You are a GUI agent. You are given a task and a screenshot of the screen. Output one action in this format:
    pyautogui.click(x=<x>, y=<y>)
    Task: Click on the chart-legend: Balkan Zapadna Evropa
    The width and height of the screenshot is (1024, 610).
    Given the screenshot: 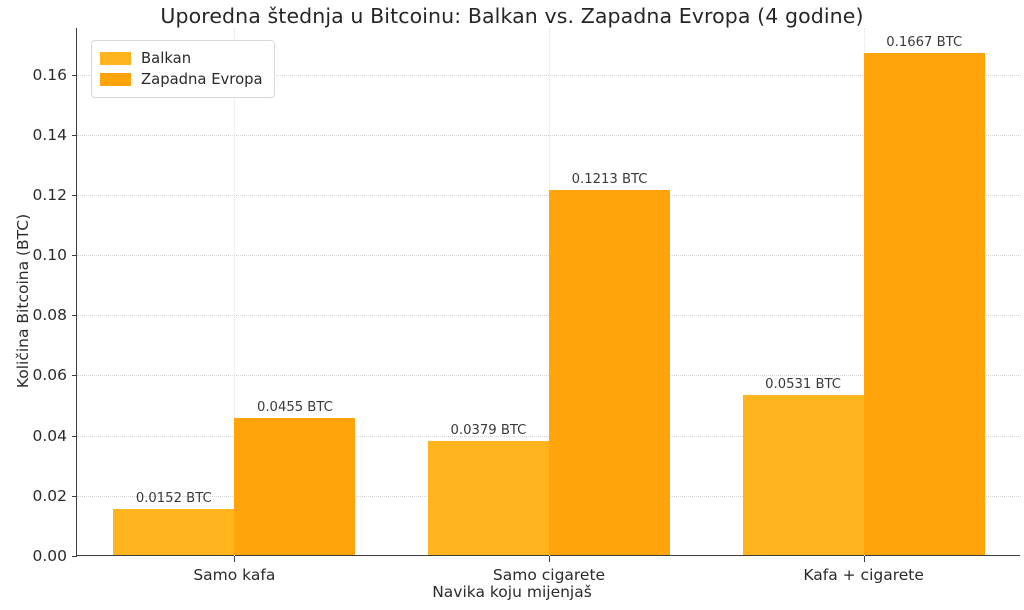 What is the action you would take?
    pyautogui.click(x=183, y=69)
    